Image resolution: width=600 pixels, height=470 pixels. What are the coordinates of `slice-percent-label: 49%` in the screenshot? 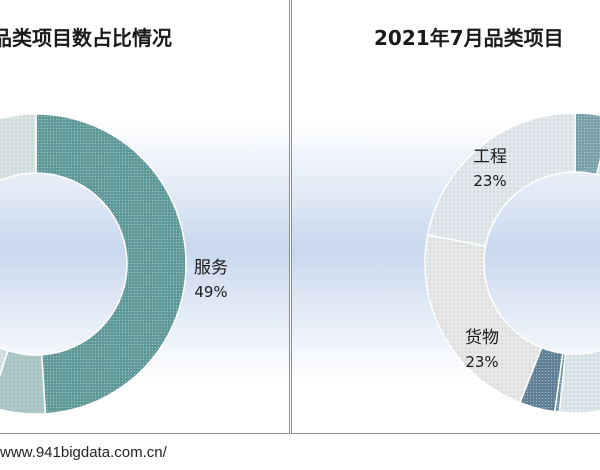 It's located at (210, 292).